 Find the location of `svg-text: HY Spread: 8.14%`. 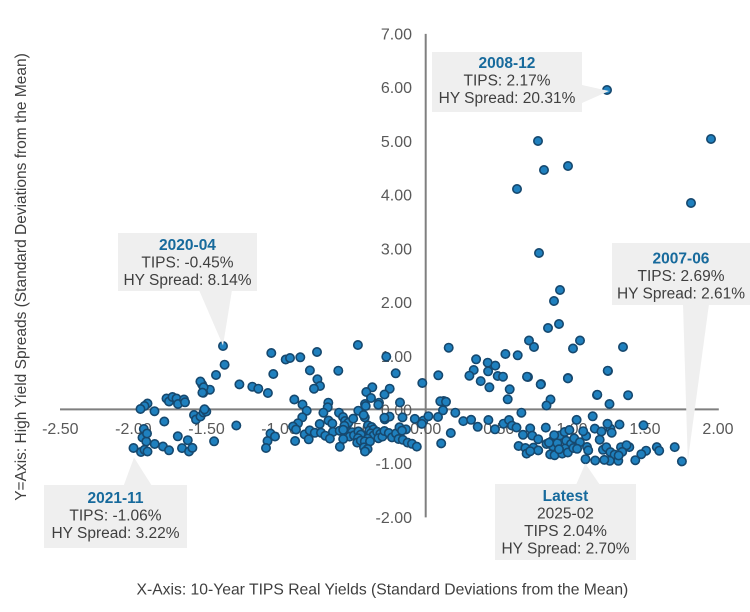

svg-text: HY Spread: 8.14% is located at coordinates (187, 280).